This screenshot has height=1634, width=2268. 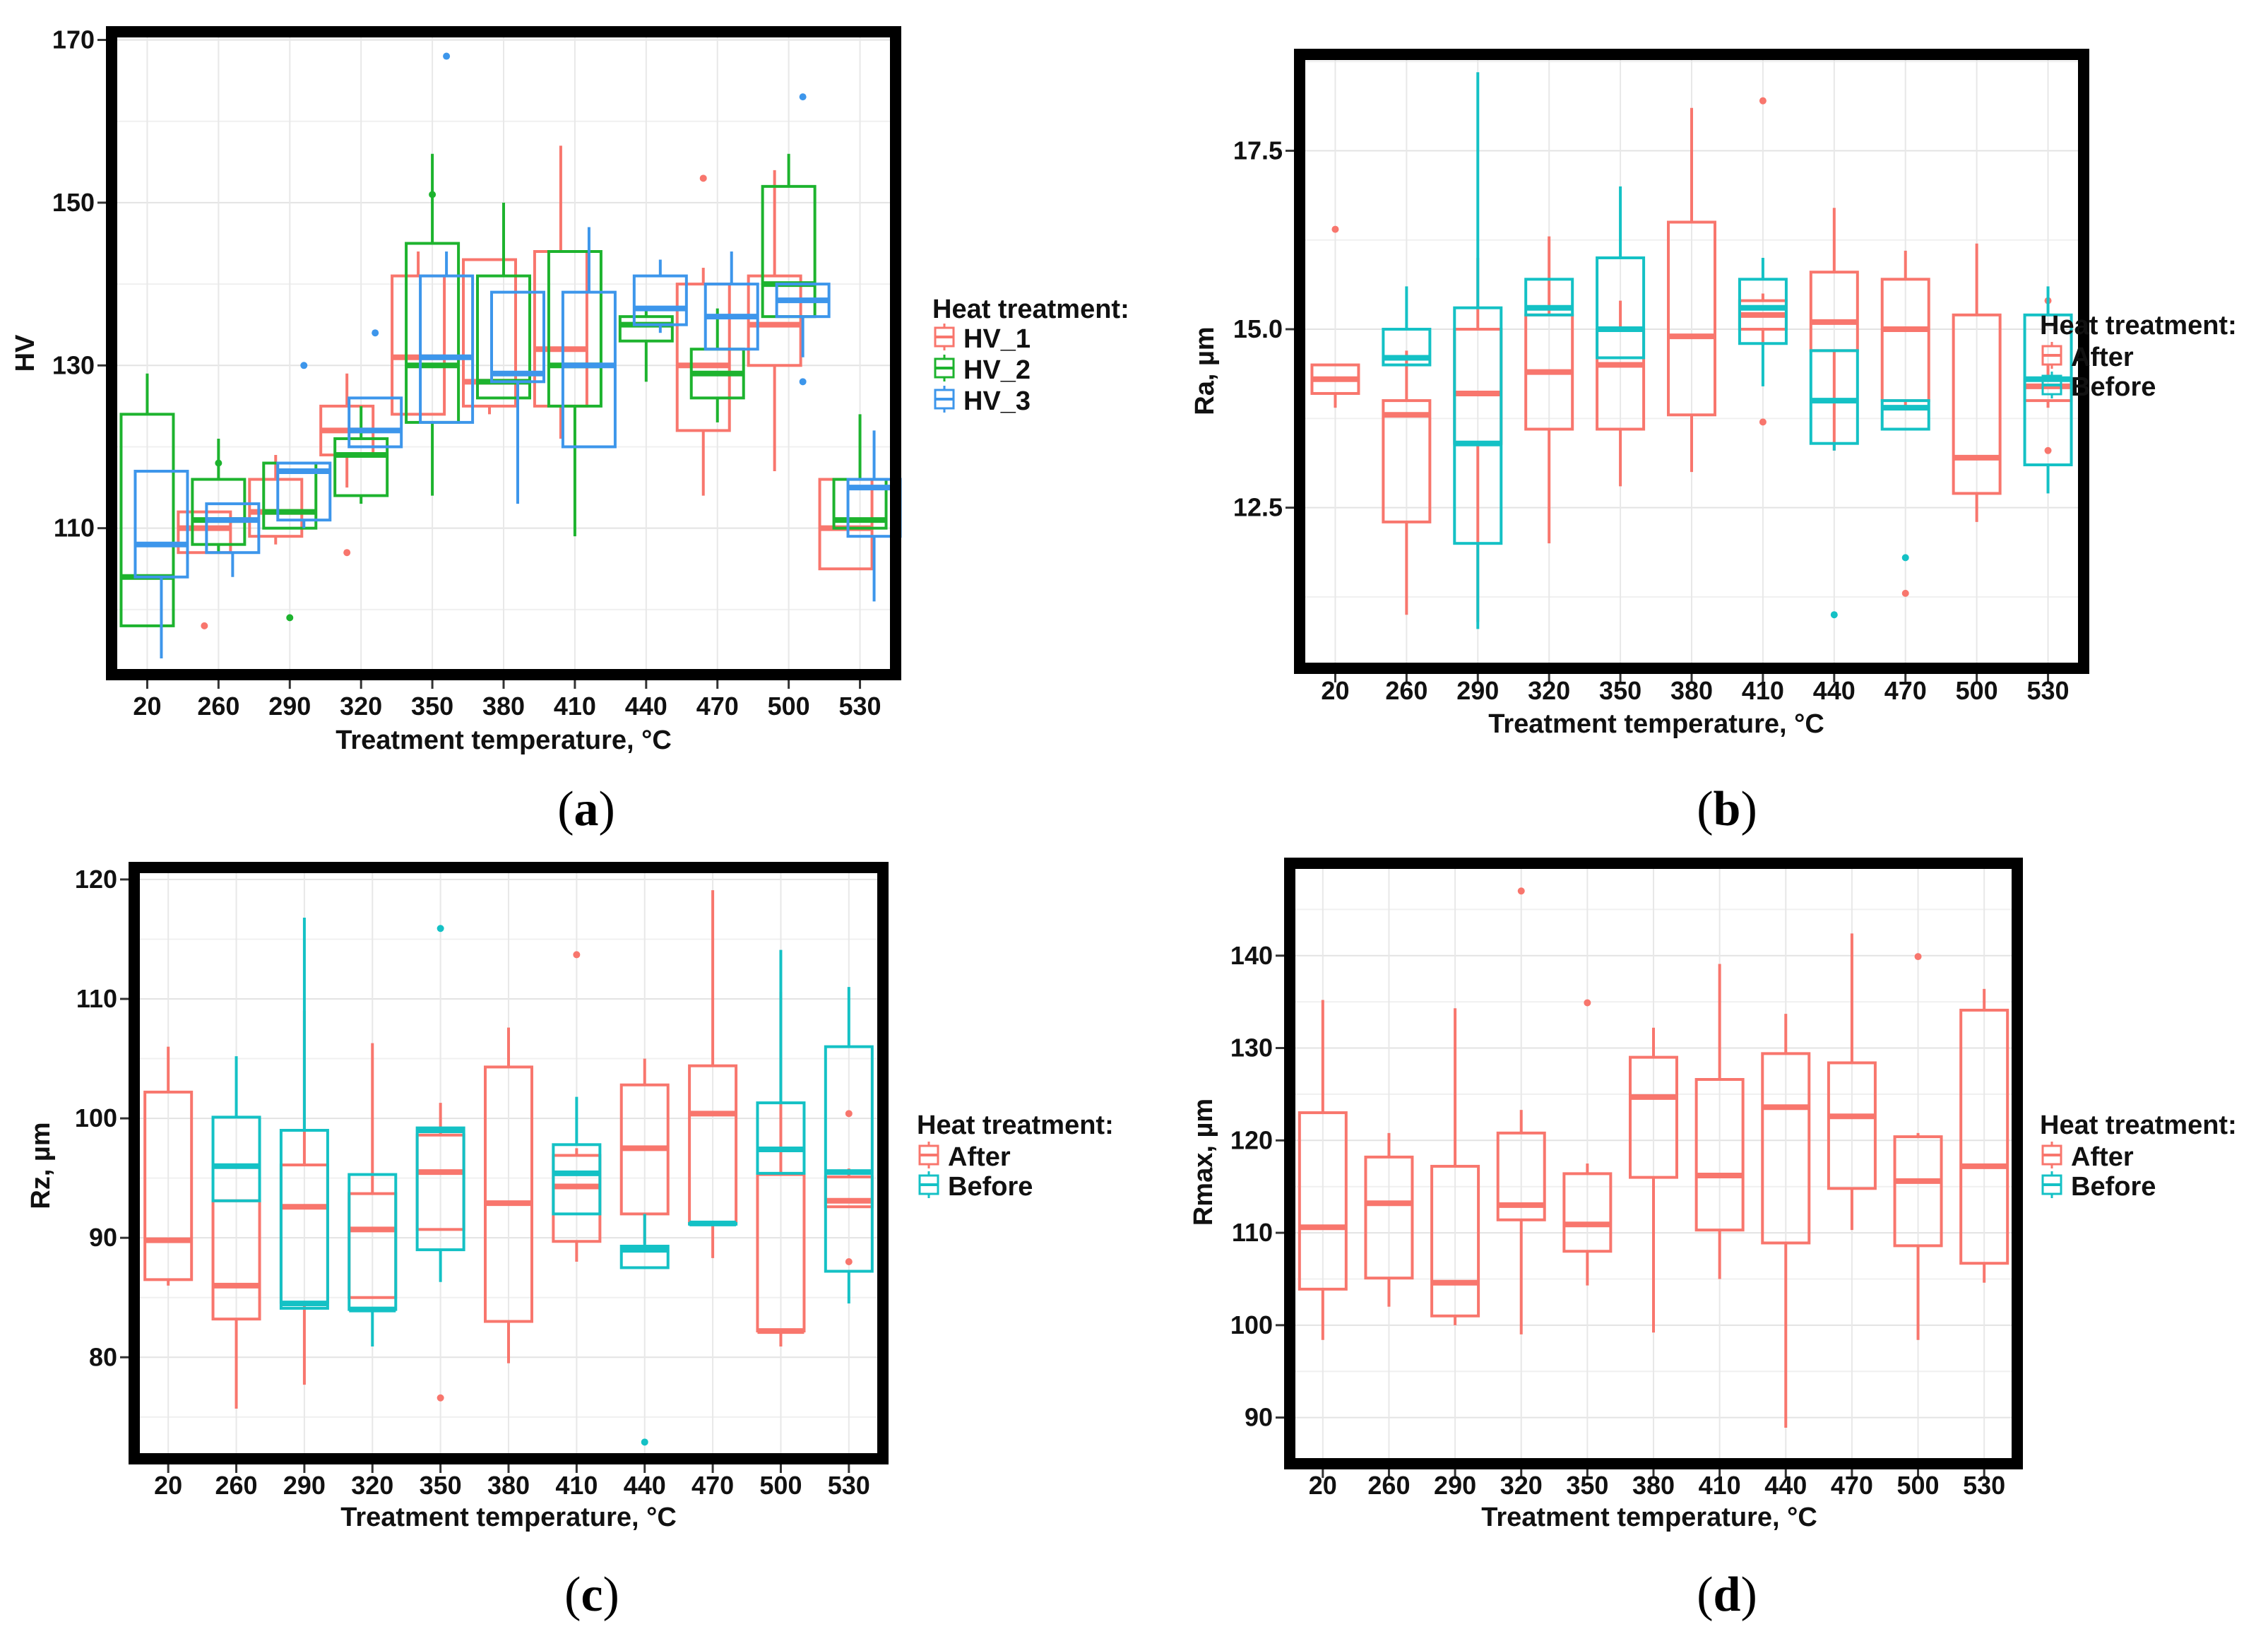 What do you see at coordinates (1252, 1139) in the screenshot?
I see `y-tick-label: 120` at bounding box center [1252, 1139].